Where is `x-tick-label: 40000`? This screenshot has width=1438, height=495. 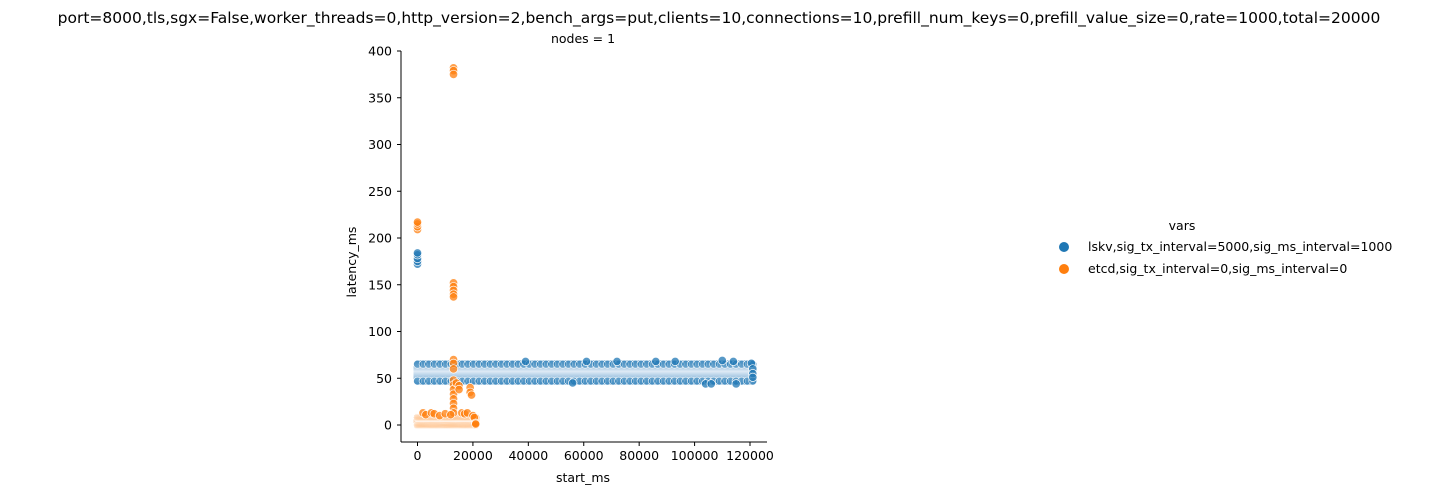 x-tick-label: 40000 is located at coordinates (528, 455).